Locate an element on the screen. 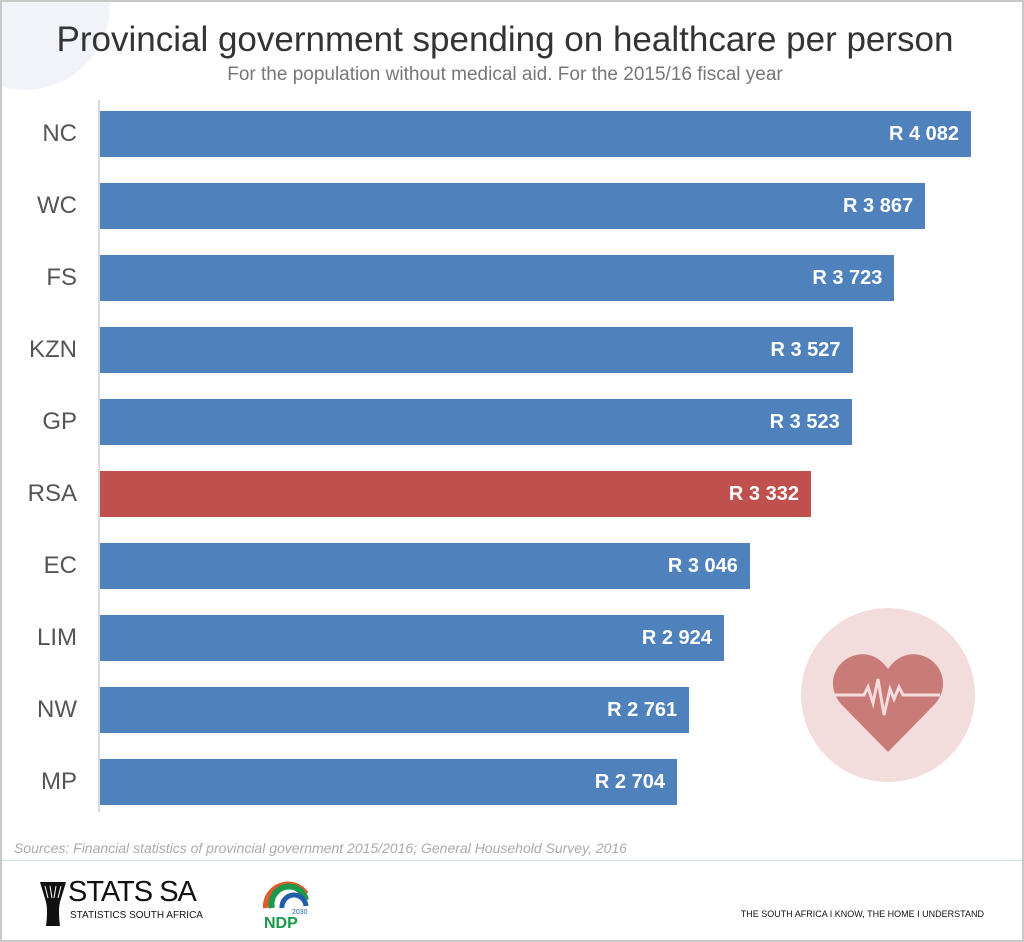 This screenshot has width=1024, height=942. value-label: R 2 761 is located at coordinates (642, 710).